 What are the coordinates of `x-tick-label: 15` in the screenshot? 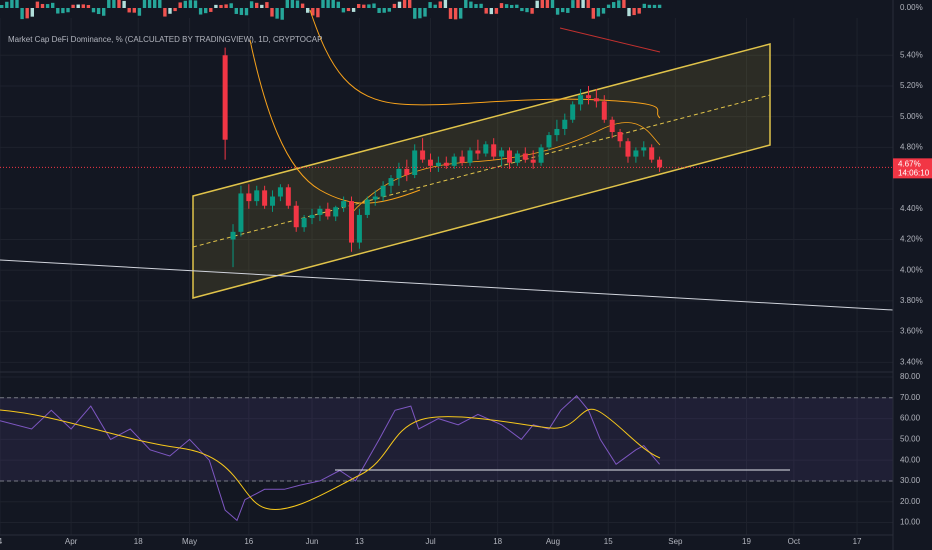 It's located at (608, 541).